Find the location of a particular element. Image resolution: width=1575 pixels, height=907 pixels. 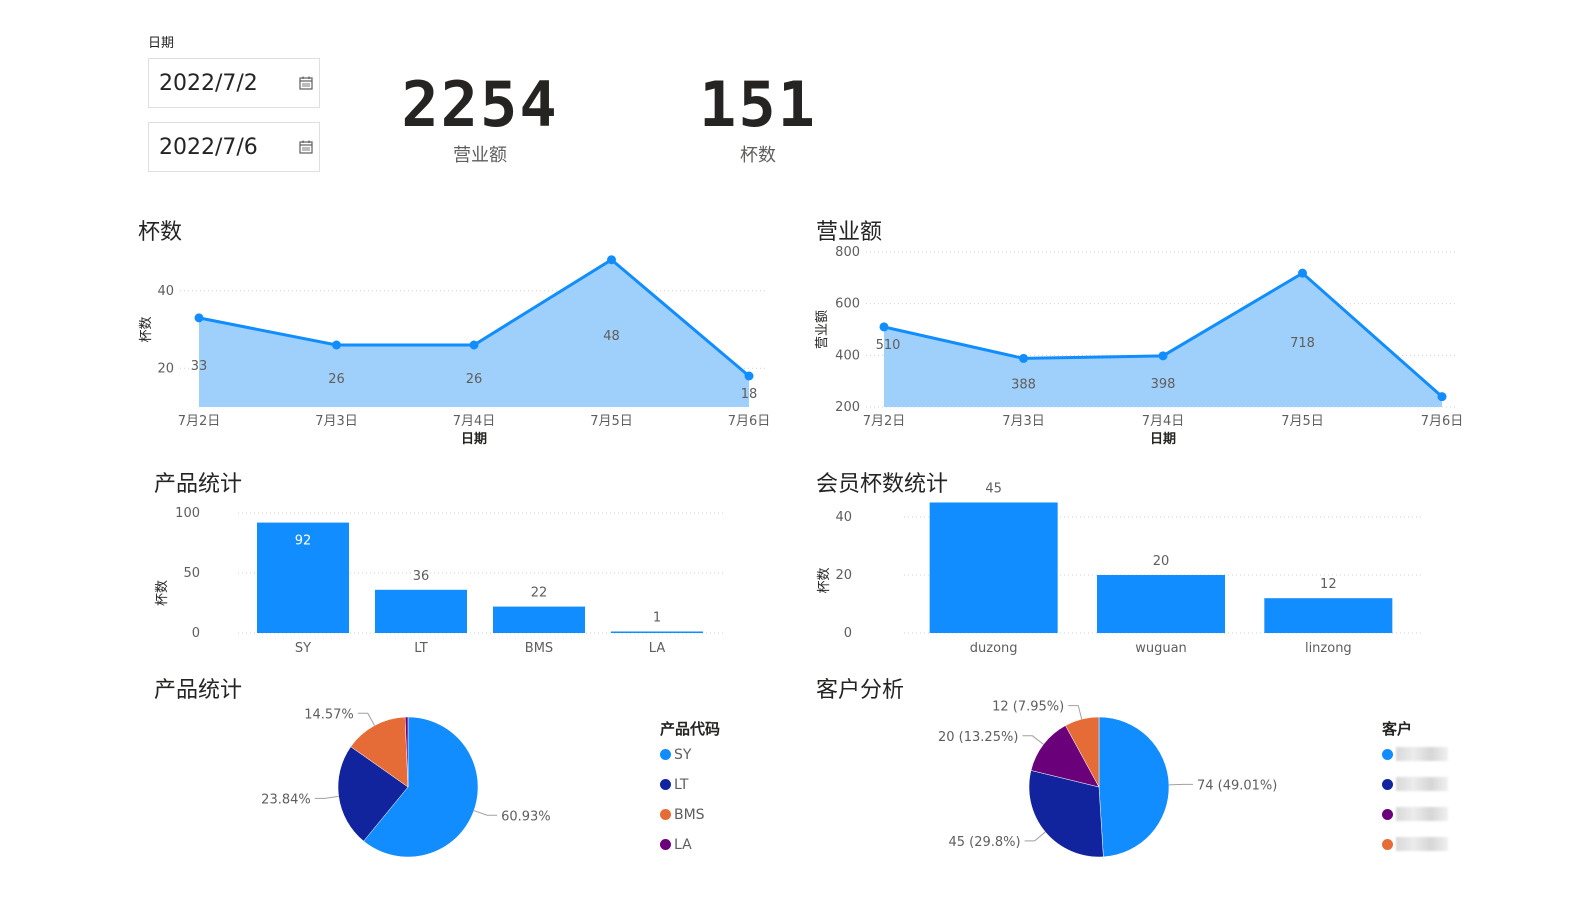

slice-label: 45 (29.8%) is located at coordinates (984, 842).